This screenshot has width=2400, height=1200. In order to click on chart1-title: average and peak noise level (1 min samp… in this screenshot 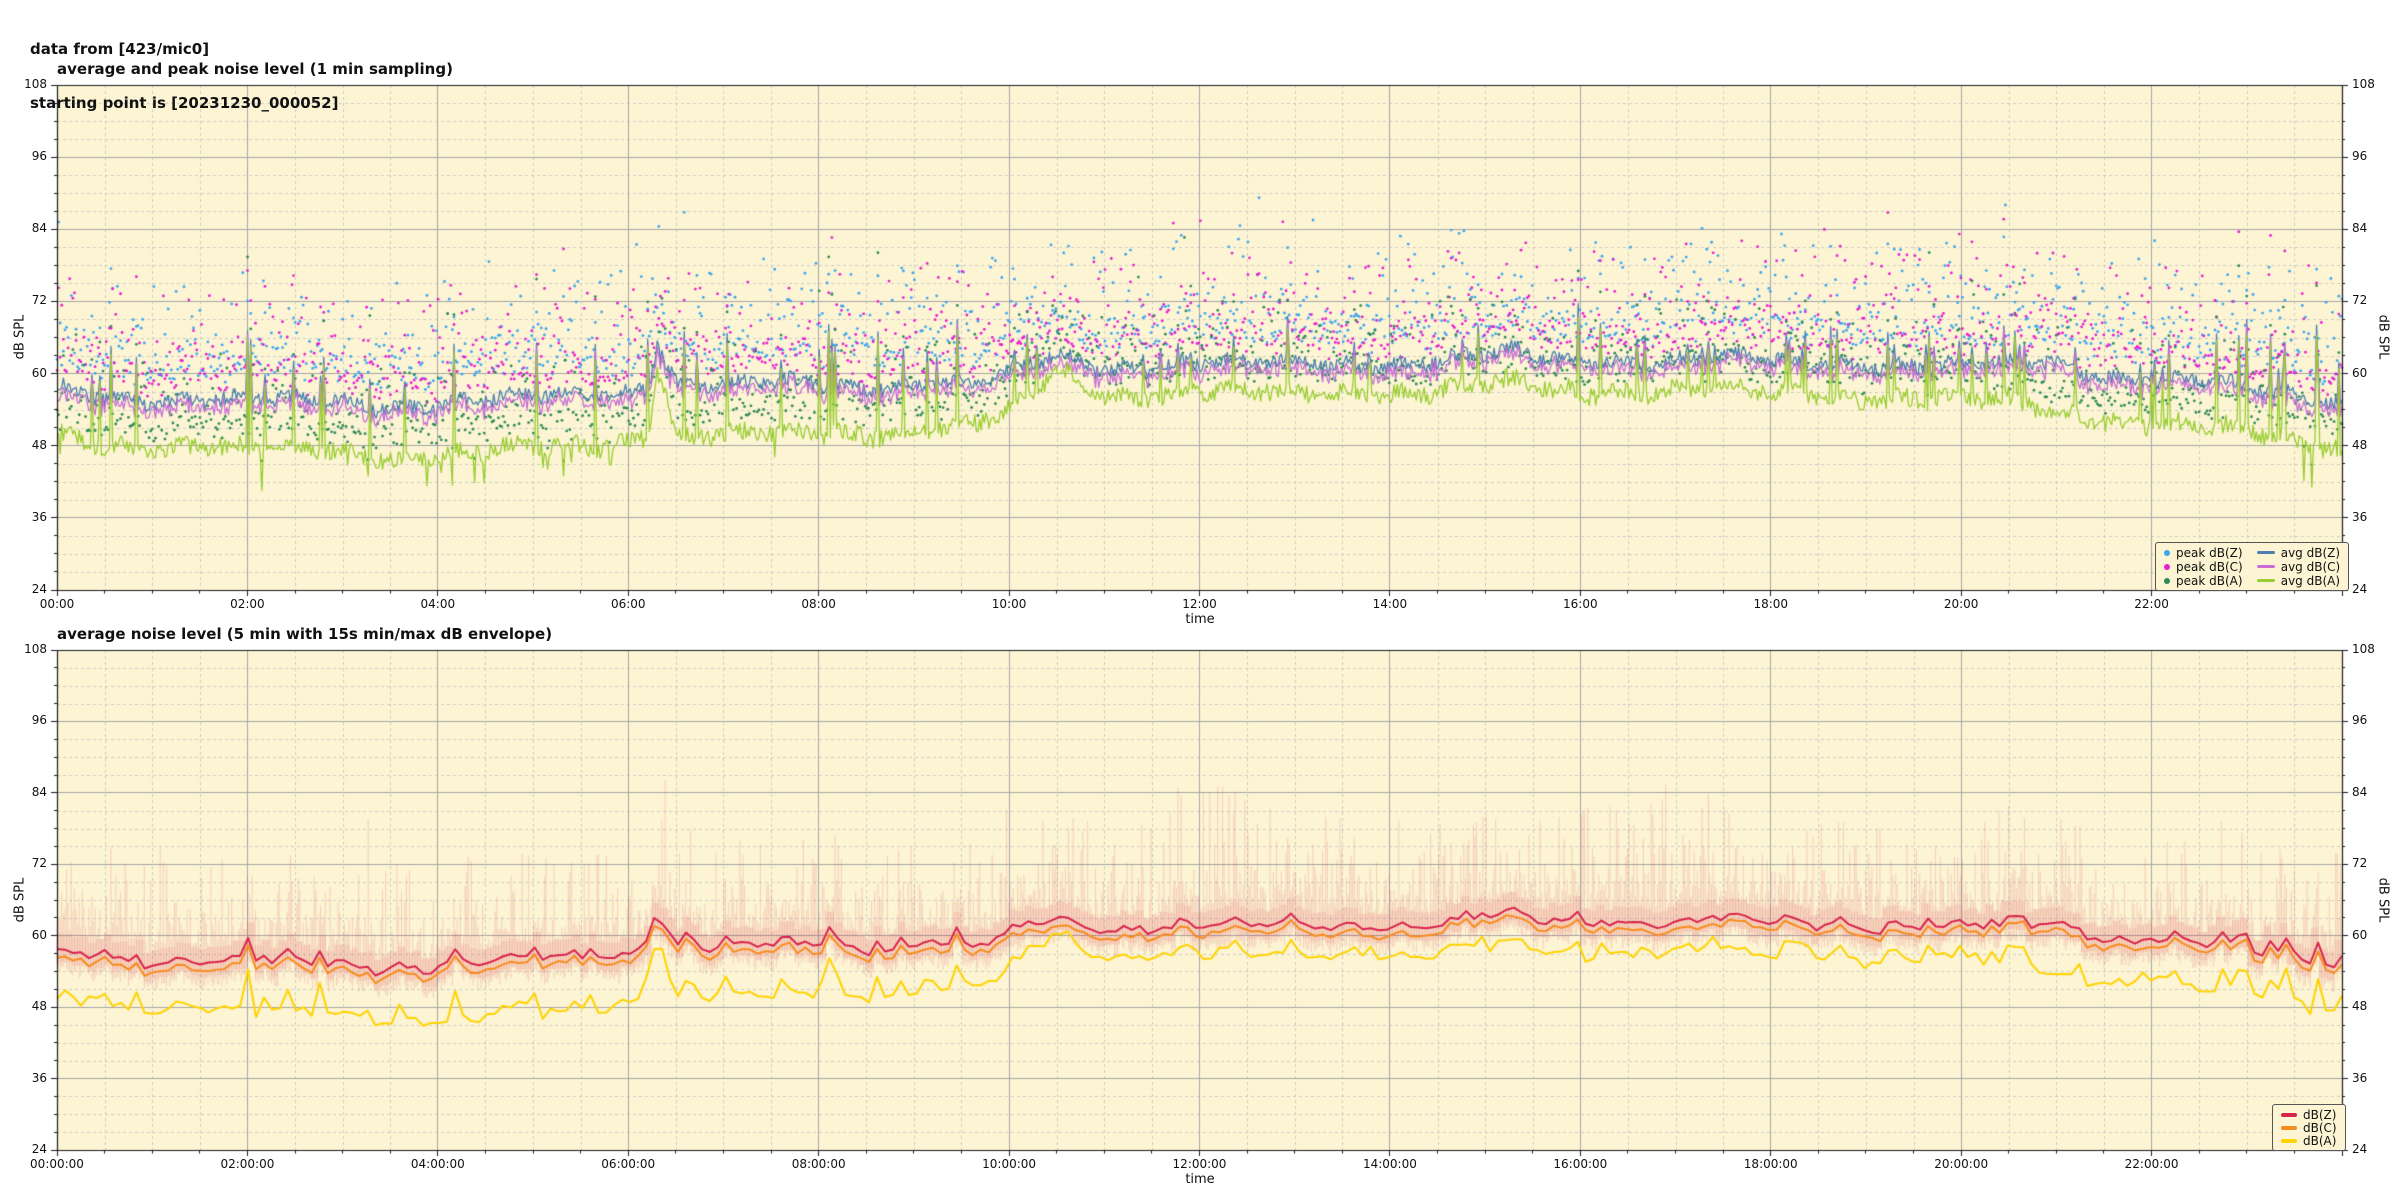, I will do `click(255, 69)`.